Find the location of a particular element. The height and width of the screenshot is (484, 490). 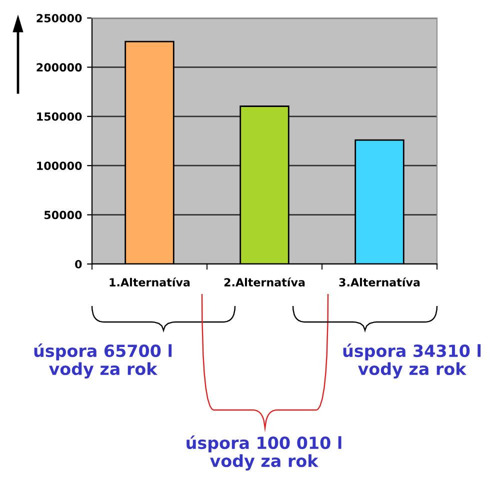

y-tick-label: 100000 is located at coordinates (59, 166).